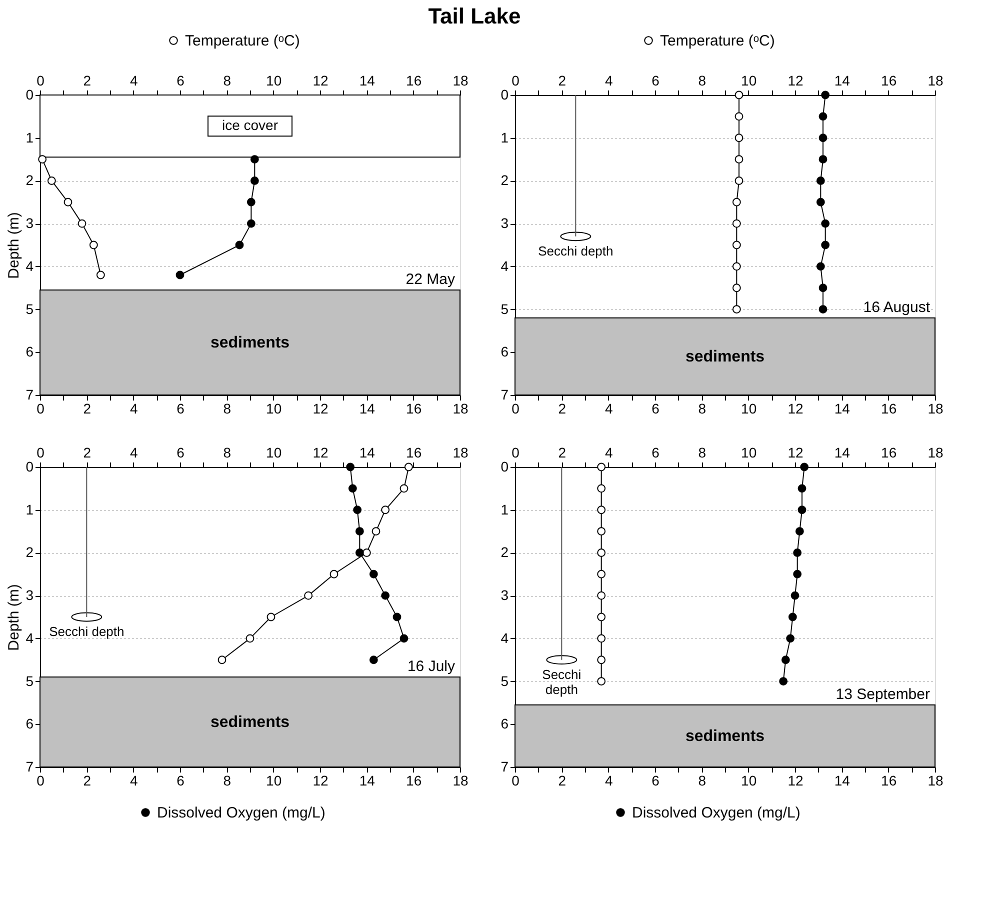 The width and height of the screenshot is (996, 907). Describe the element at coordinates (367, 80) in the screenshot. I see `x2-tick-label: 14` at that location.